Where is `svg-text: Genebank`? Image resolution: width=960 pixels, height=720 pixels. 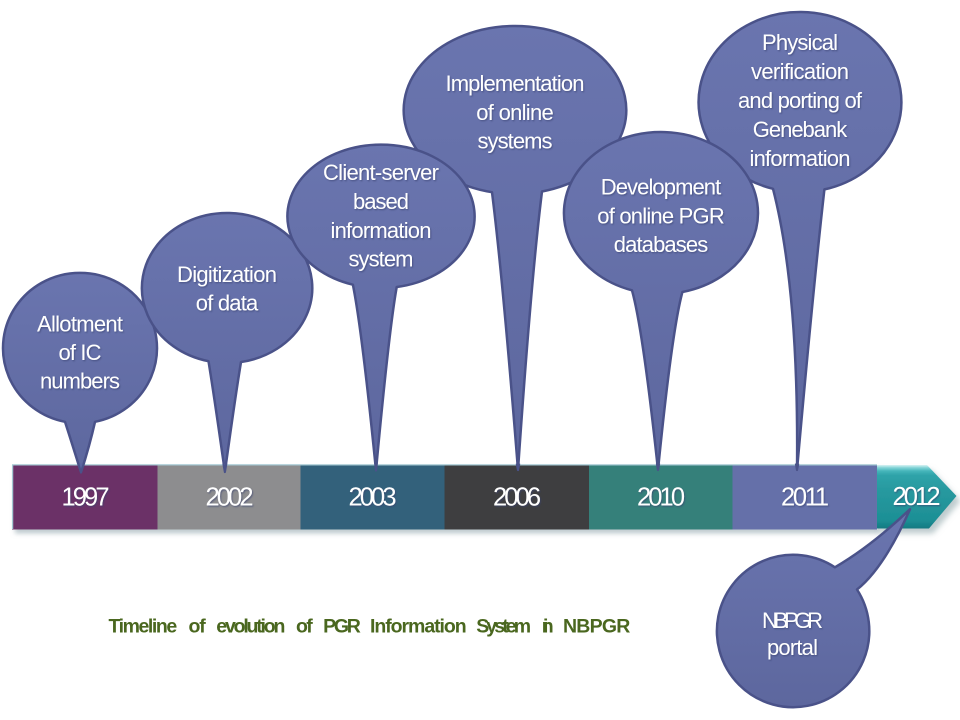
svg-text: Genebank is located at coordinates (801, 129).